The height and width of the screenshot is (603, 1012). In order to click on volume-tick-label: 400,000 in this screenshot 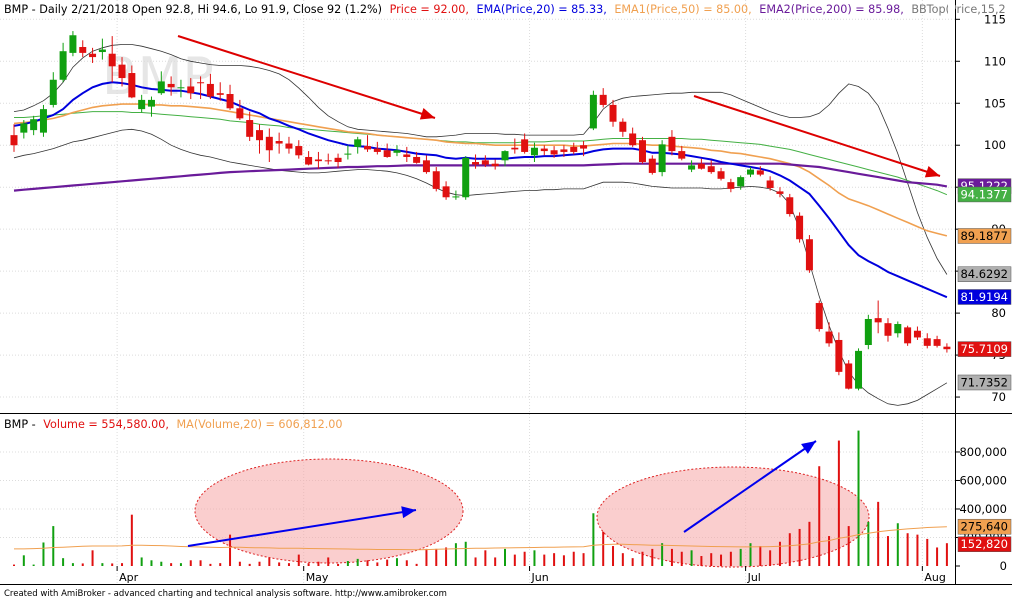, I will do `click(983, 509)`.